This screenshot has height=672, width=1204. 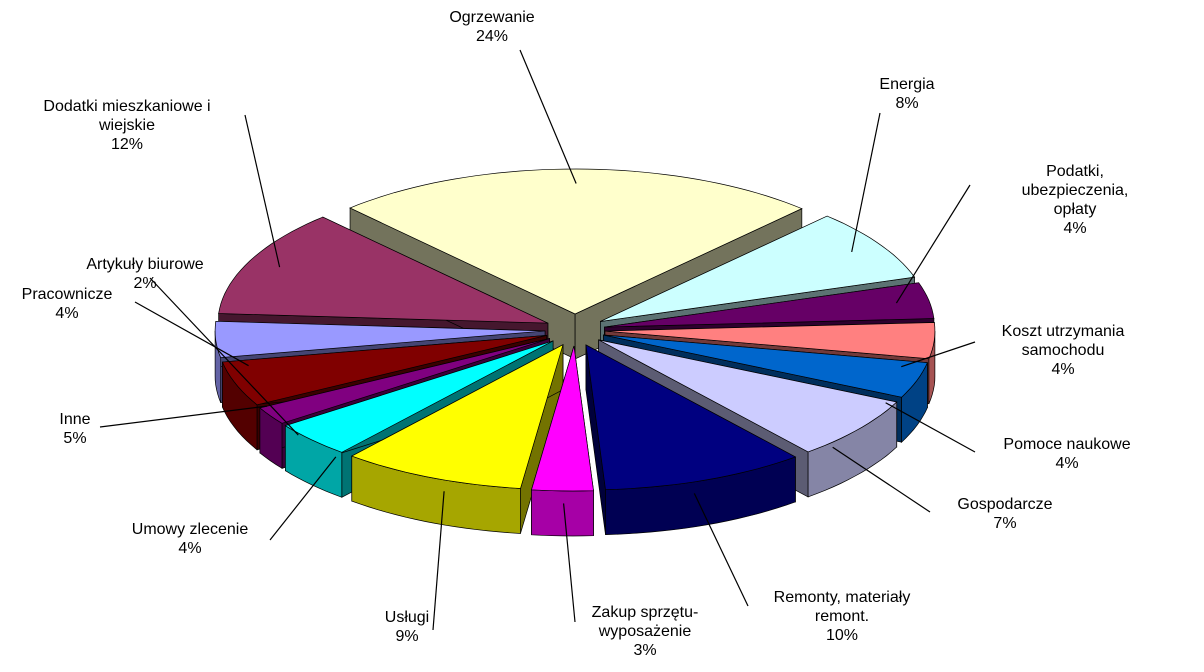 What do you see at coordinates (407, 636) in the screenshot?
I see `value-label: 9%` at bounding box center [407, 636].